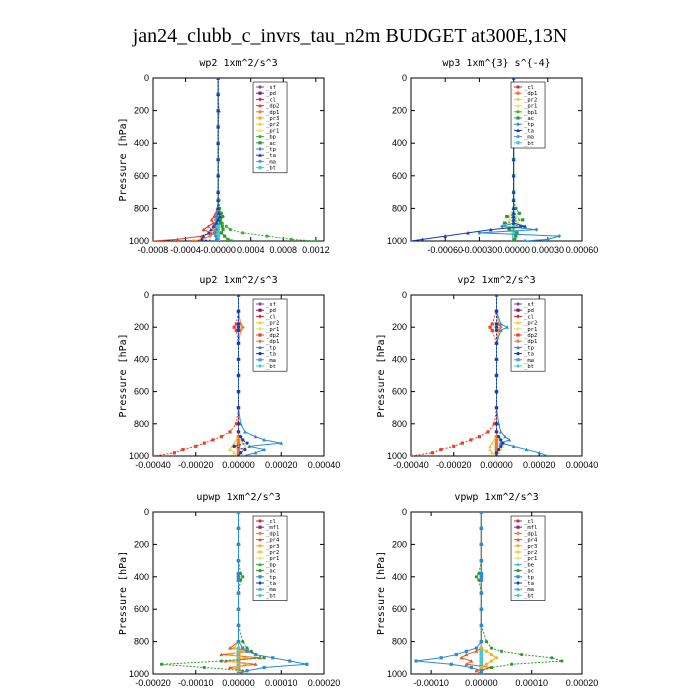  What do you see at coordinates (529, 348) in the screenshot?
I see `legend-label: _tp` at bounding box center [529, 348].